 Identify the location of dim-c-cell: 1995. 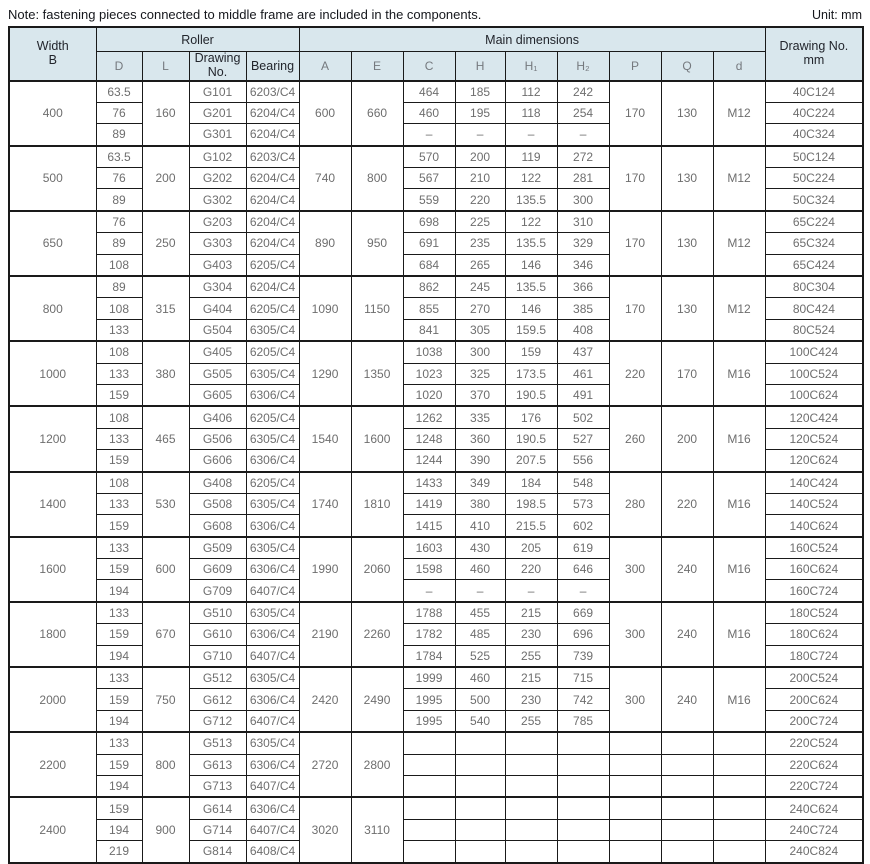
(429, 721).